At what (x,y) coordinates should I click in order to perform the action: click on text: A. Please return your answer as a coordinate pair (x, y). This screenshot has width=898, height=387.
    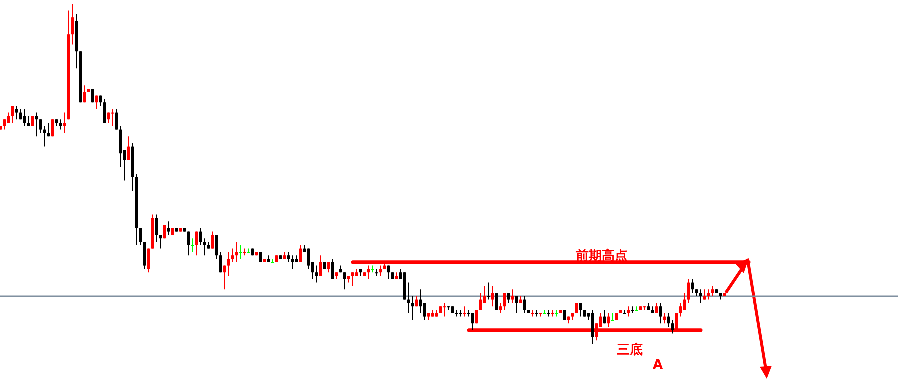
    Looking at the image, I should click on (658, 365).